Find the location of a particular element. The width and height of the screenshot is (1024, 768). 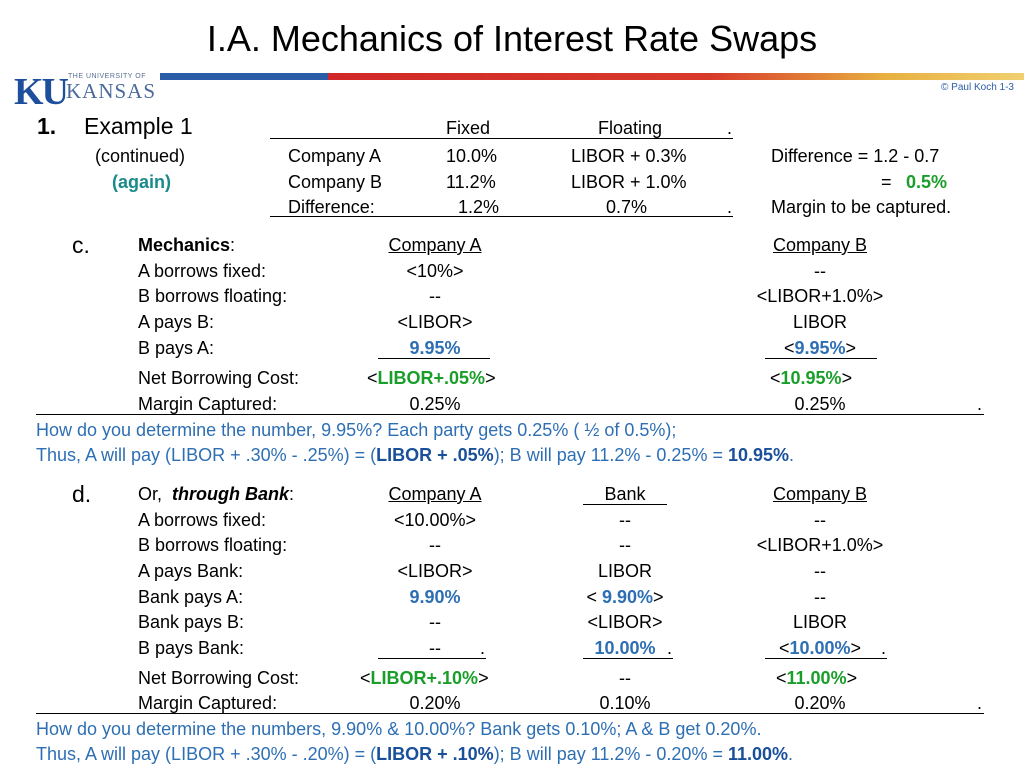

row-name: Difference: is located at coordinates (331, 207).